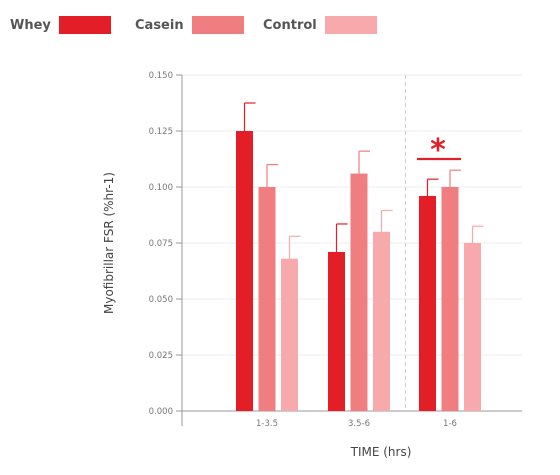  I want to click on x-tick-label: 1-3.5, so click(267, 424).